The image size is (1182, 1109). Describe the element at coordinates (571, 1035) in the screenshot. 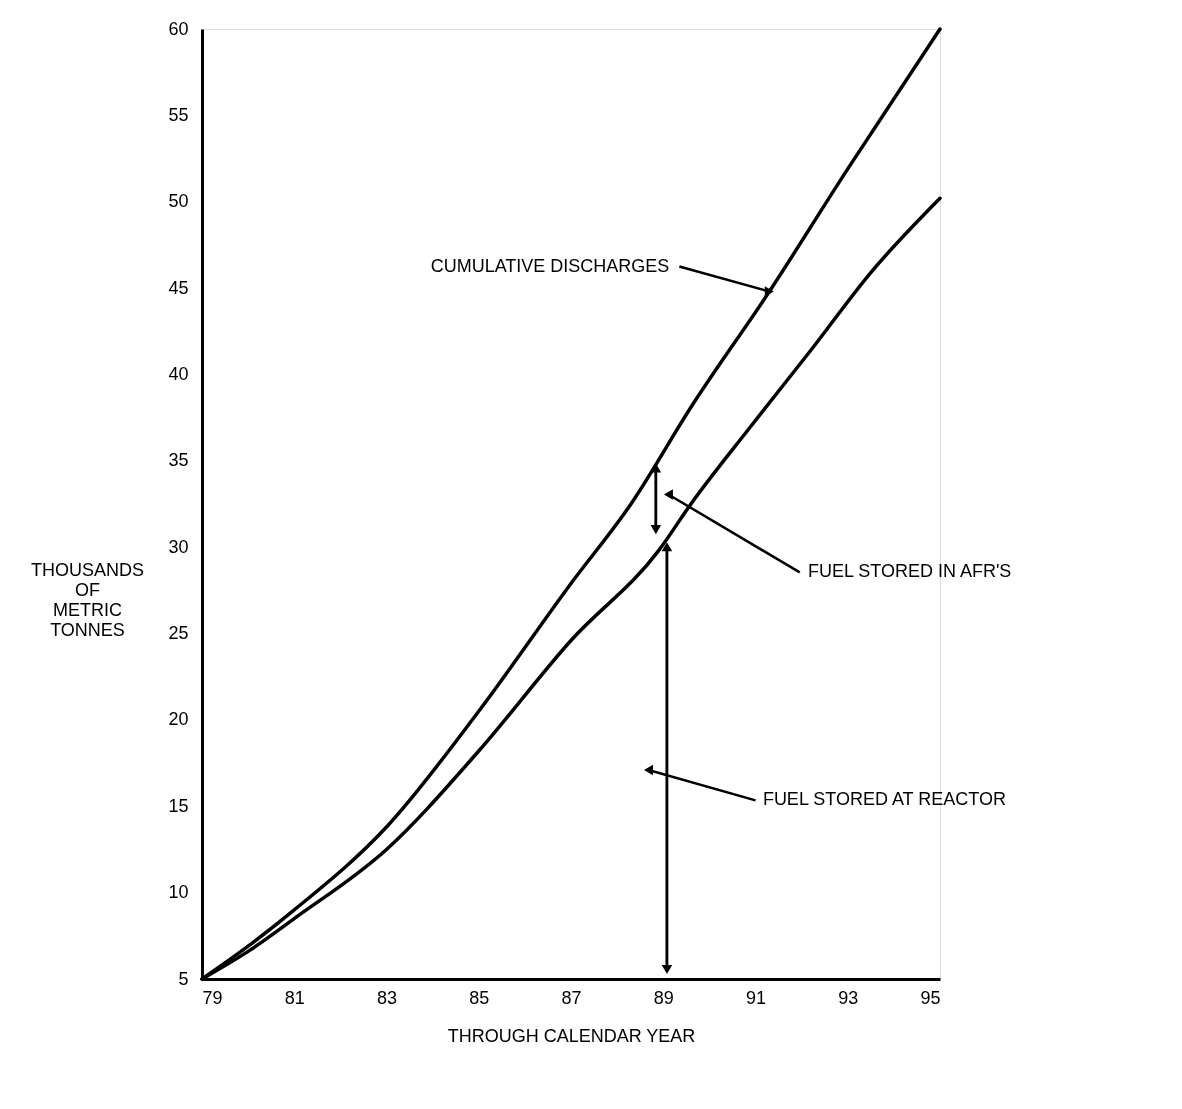

I see `x-axis-title: THROUGH CALENDAR YEAR` at that location.